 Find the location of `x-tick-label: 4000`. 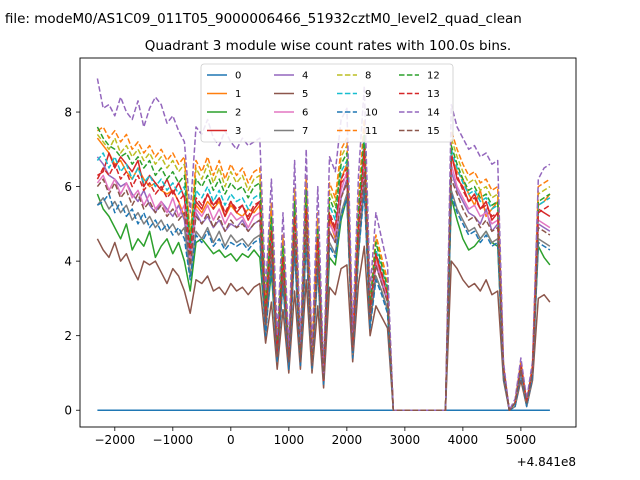

x-tick-label: 4000 is located at coordinates (463, 440).